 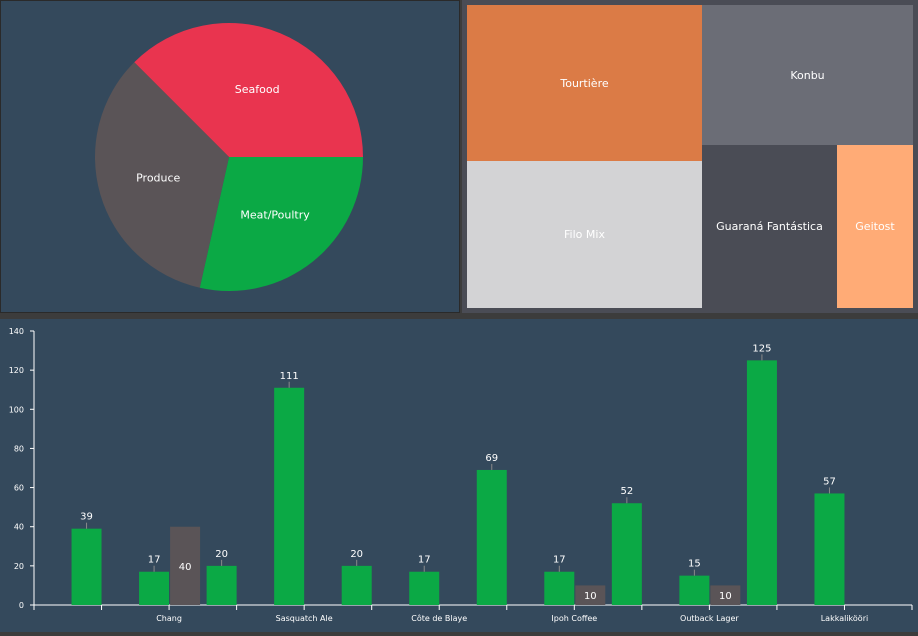 What do you see at coordinates (275, 215) in the screenshot?
I see `pie-label-meat-poultry: Meat/Poultry` at bounding box center [275, 215].